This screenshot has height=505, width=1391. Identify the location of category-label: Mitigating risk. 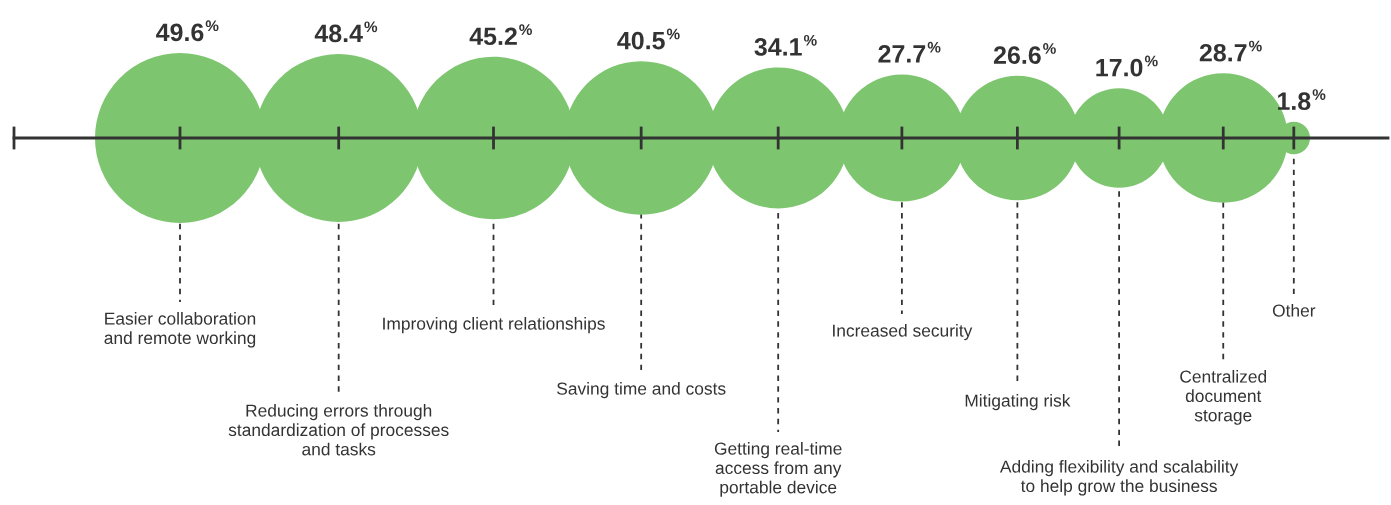
(1018, 402).